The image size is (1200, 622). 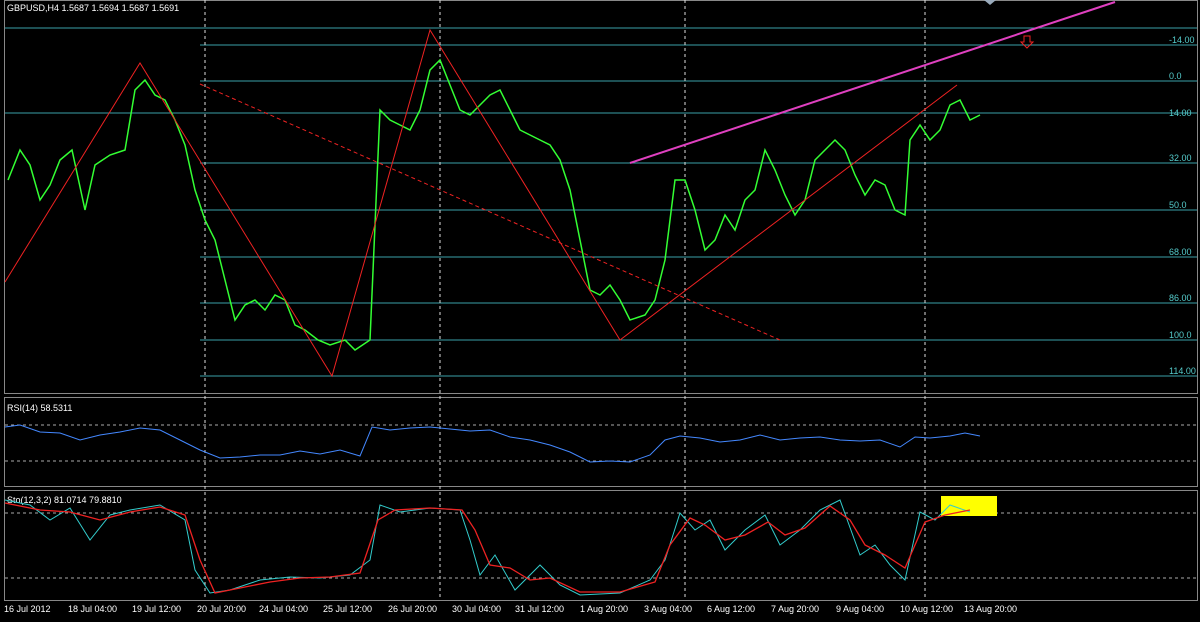 I want to click on time-label: 1 Aug 20:00, so click(x=604, y=609).